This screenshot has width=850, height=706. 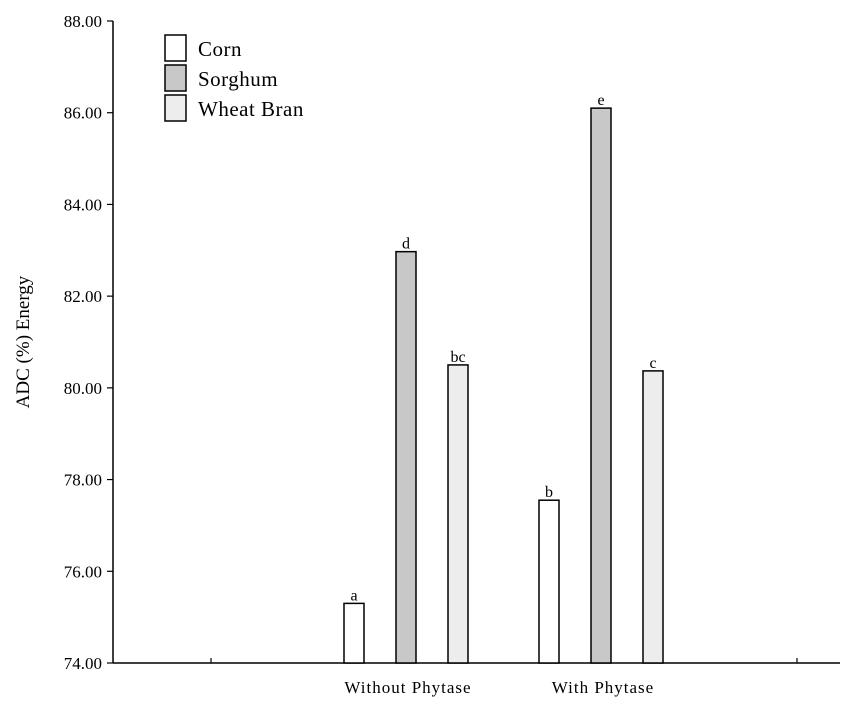 I want to click on bar-significance-label: bc, so click(x=457, y=357).